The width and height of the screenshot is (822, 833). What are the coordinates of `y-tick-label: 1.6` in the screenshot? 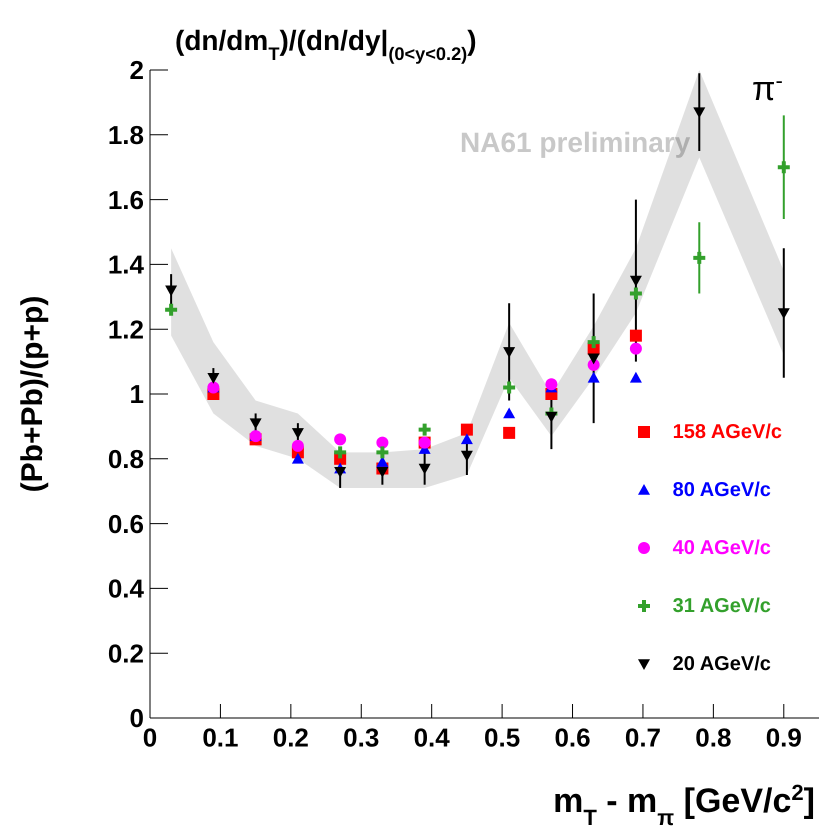 It's located at (126, 199).